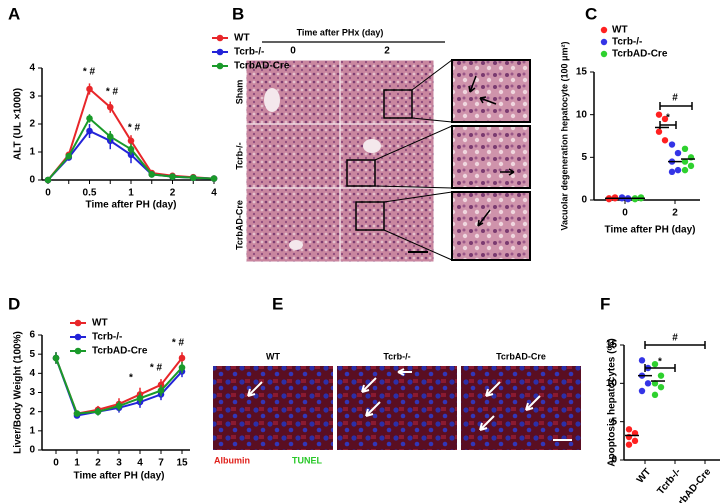  What do you see at coordinates (161, 463) in the screenshot?
I see `x-tick-label: 7` at bounding box center [161, 463].